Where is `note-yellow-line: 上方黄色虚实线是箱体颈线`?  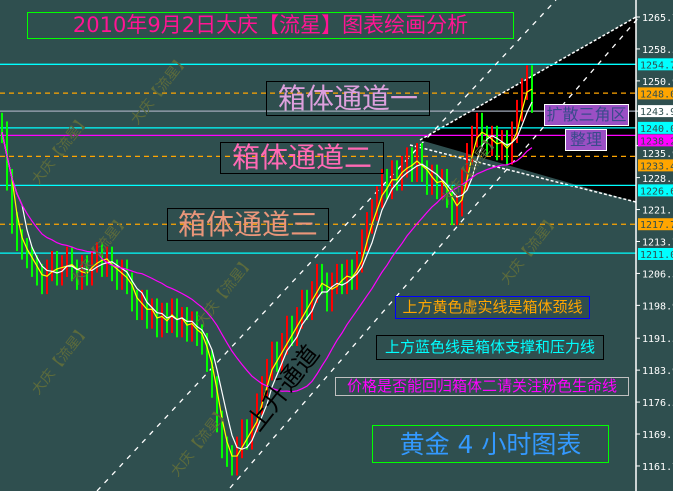
note-yellow-line: 上方黄色虚实线是箱体颈线 is located at coordinates (492, 307).